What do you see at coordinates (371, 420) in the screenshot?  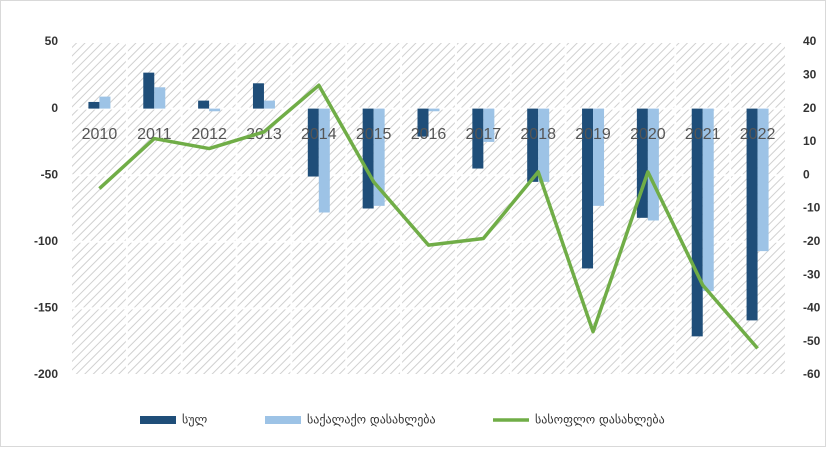 I see `legend-label: საქალაქო დასახლება` at bounding box center [371, 420].